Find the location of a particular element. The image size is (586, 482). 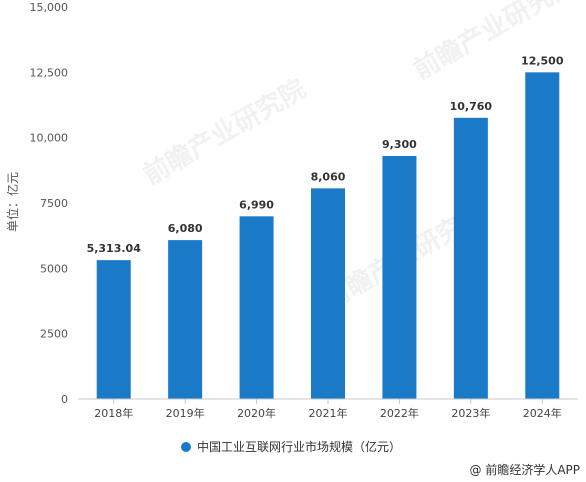

data-label: 6,990 is located at coordinates (256, 204).